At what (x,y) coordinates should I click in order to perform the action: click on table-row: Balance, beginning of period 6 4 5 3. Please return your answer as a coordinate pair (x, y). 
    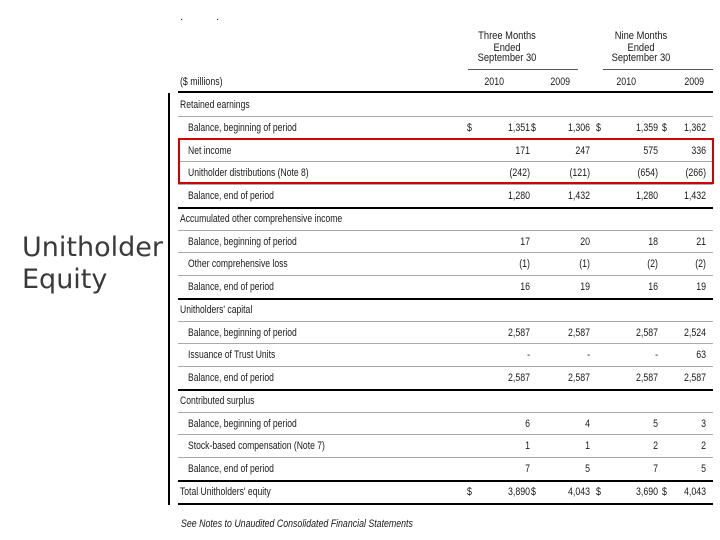
    Looking at the image, I should click on (445, 424).